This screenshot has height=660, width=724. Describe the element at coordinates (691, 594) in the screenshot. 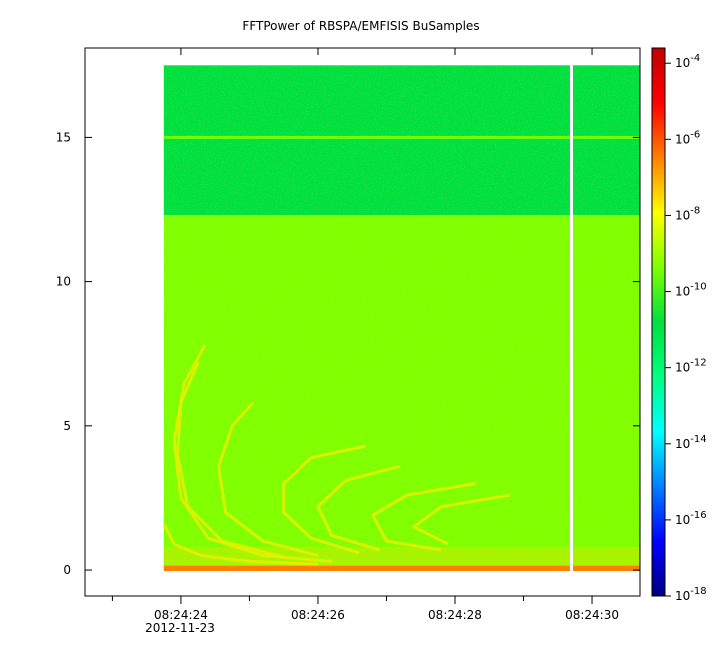

I see `colorbar-tick-label: 10⁻¹⁸` at that location.